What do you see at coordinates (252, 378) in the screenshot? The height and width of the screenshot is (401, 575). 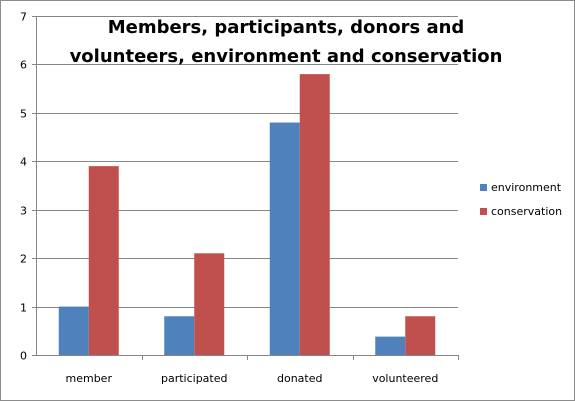 I see `x-tick-labels: member participated donated volunteered` at bounding box center [252, 378].